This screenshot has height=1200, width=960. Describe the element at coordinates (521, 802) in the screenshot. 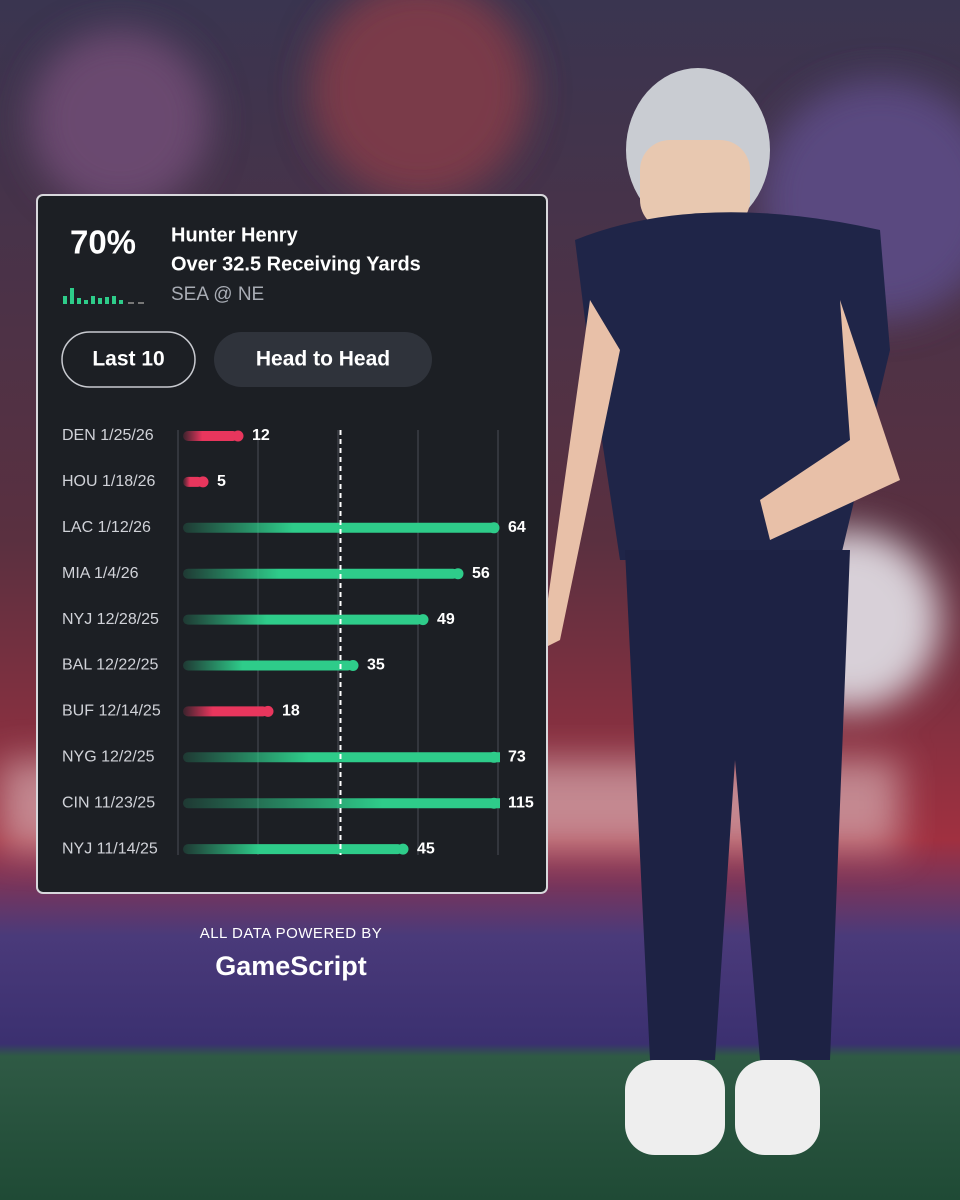

I see `value-label: 115` at that location.